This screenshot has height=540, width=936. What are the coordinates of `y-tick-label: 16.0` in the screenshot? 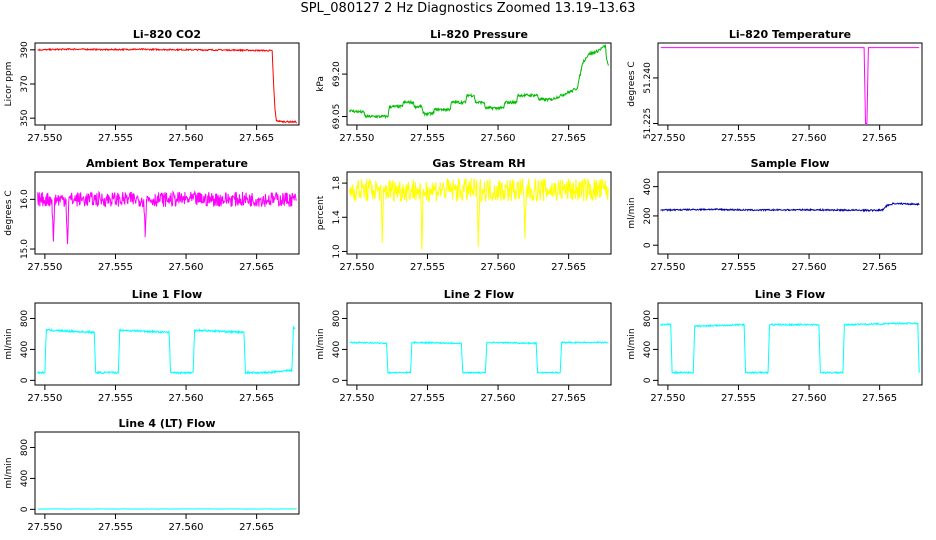 It's located at (25, 199).